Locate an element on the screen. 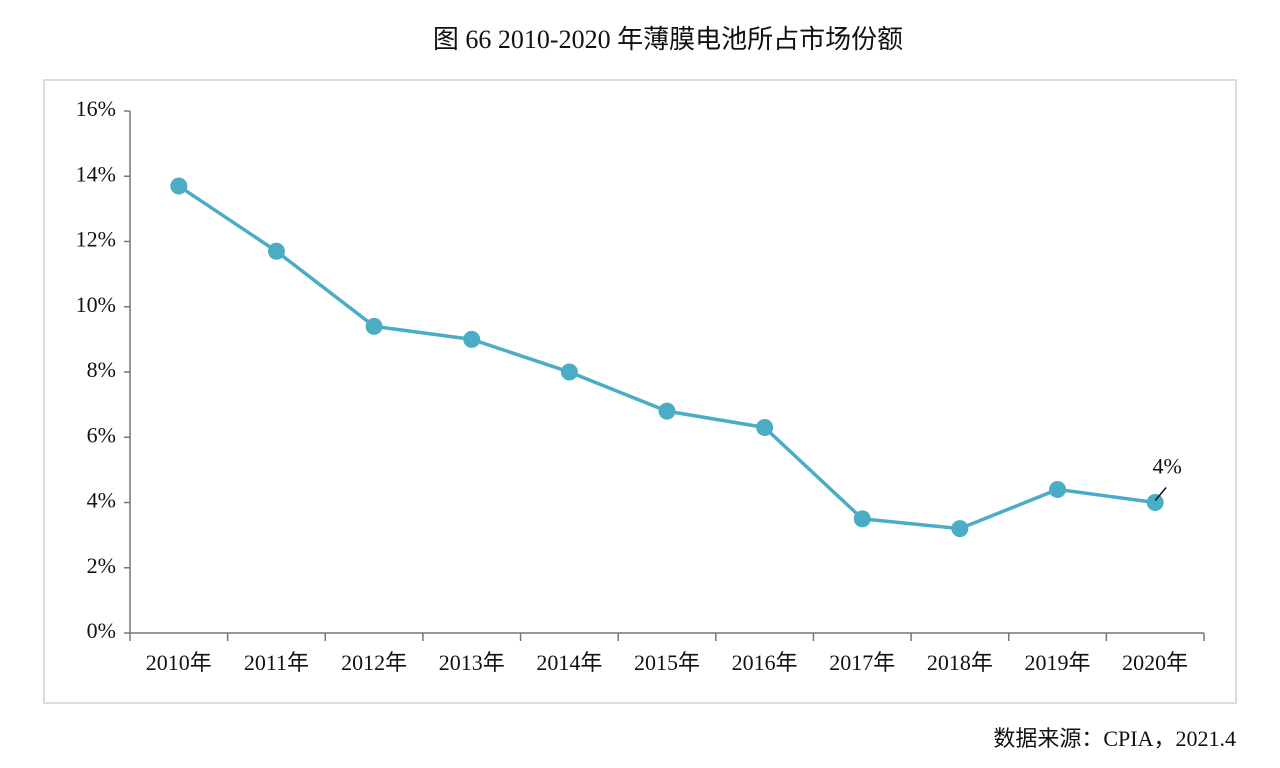  y-tick-label: 16% is located at coordinates (96, 108).